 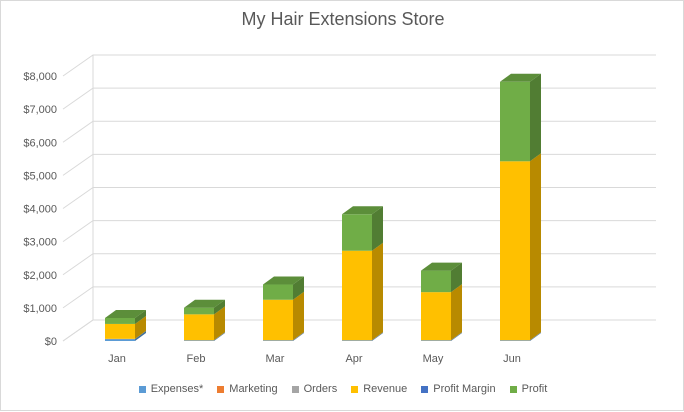 I want to click on legend-item: Profit, so click(x=528, y=389).